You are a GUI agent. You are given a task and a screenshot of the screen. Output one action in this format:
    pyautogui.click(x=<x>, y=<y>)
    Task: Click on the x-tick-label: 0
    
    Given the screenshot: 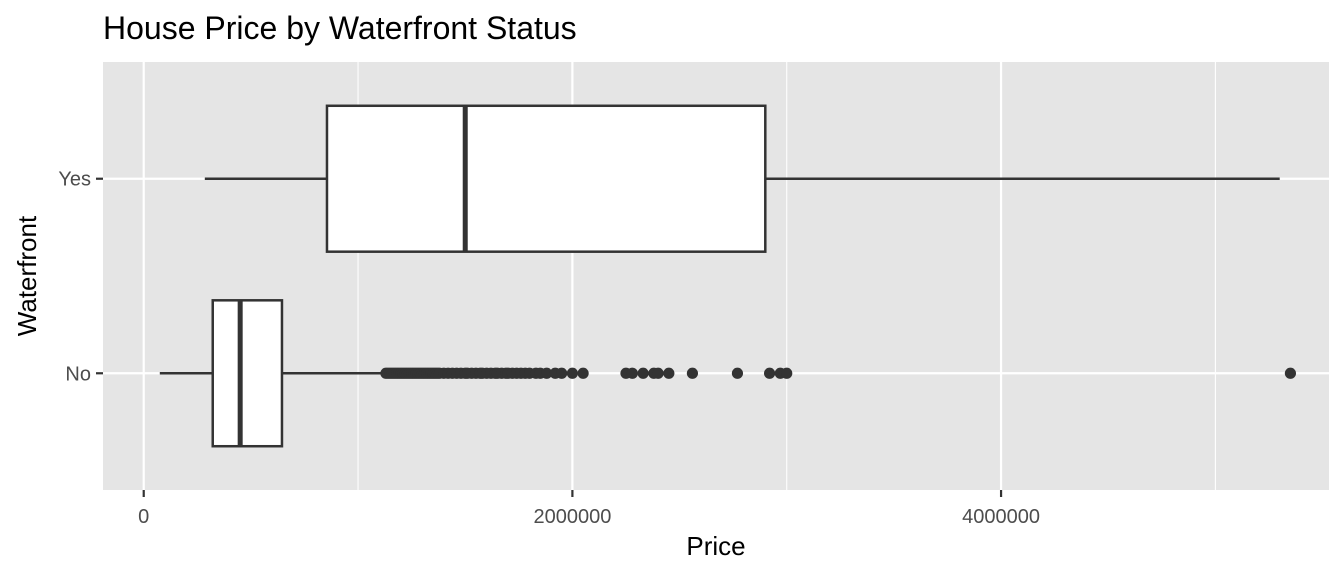 What is the action you would take?
    pyautogui.click(x=143, y=517)
    